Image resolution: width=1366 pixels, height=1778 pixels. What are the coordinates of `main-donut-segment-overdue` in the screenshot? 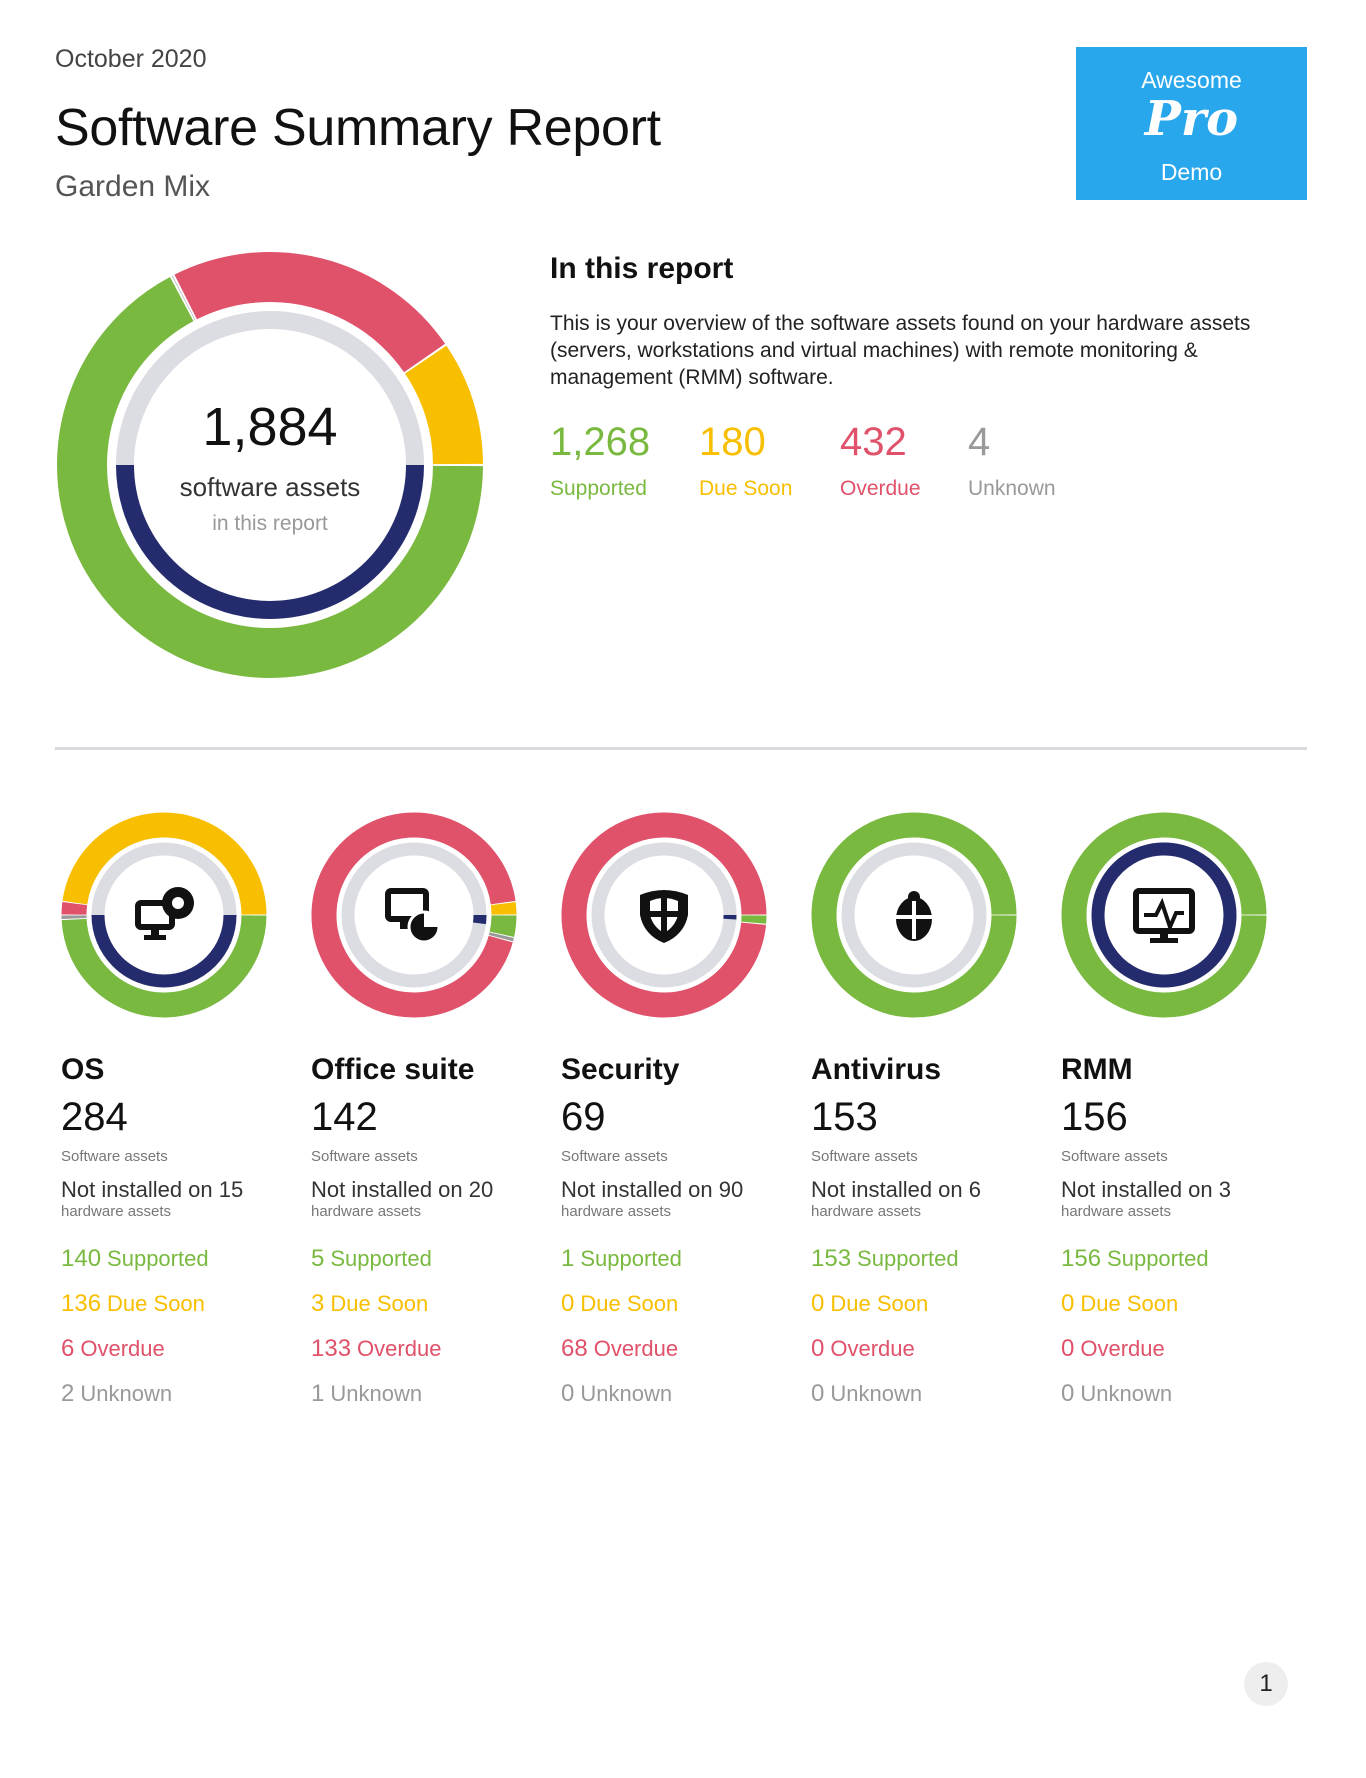 It's located at (310, 312).